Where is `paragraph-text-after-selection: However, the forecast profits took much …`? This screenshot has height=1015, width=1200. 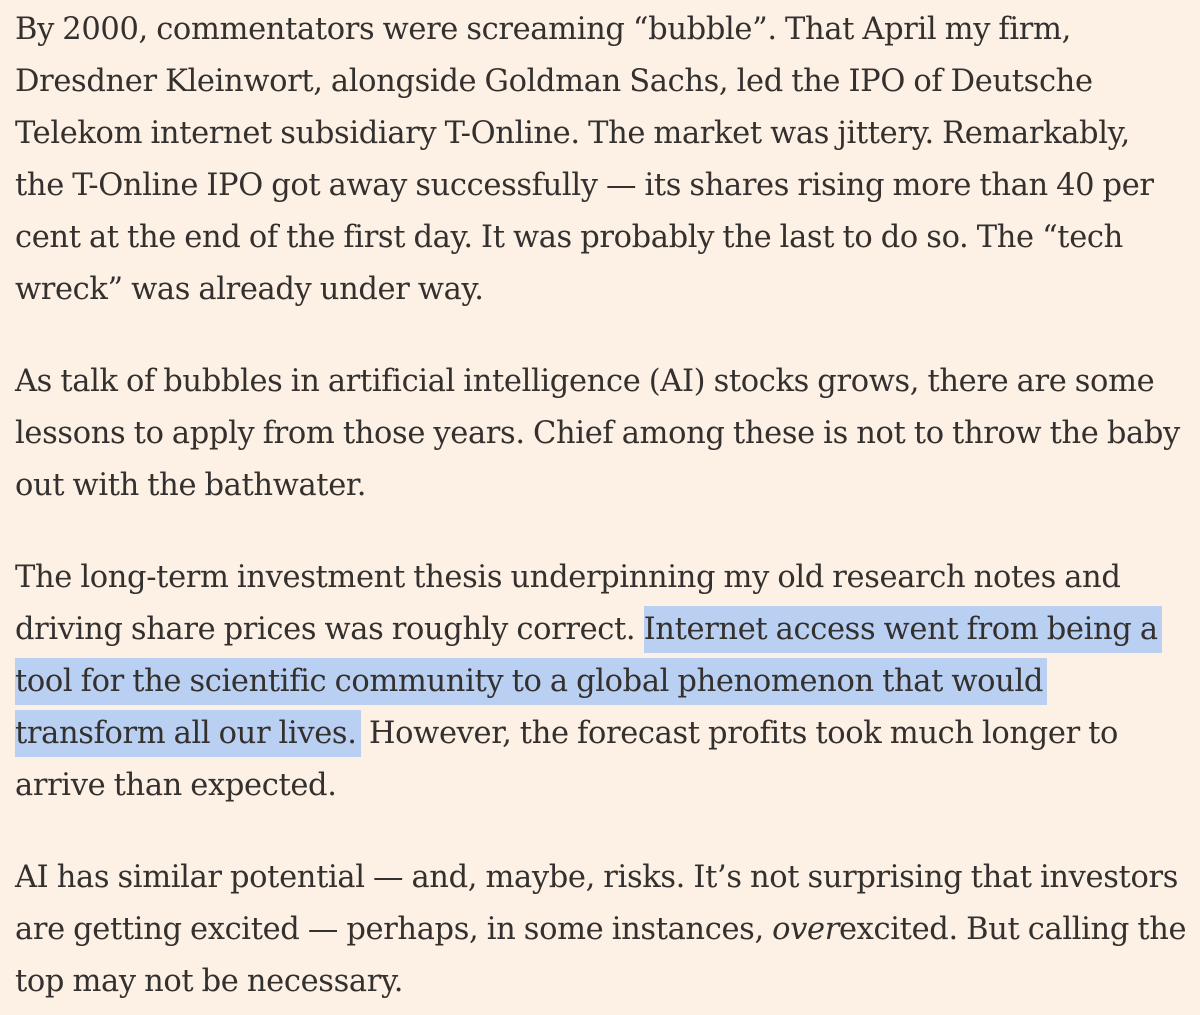
paragraph-text-after-selection: However, the forecast profits took much … is located at coordinates (567, 759).